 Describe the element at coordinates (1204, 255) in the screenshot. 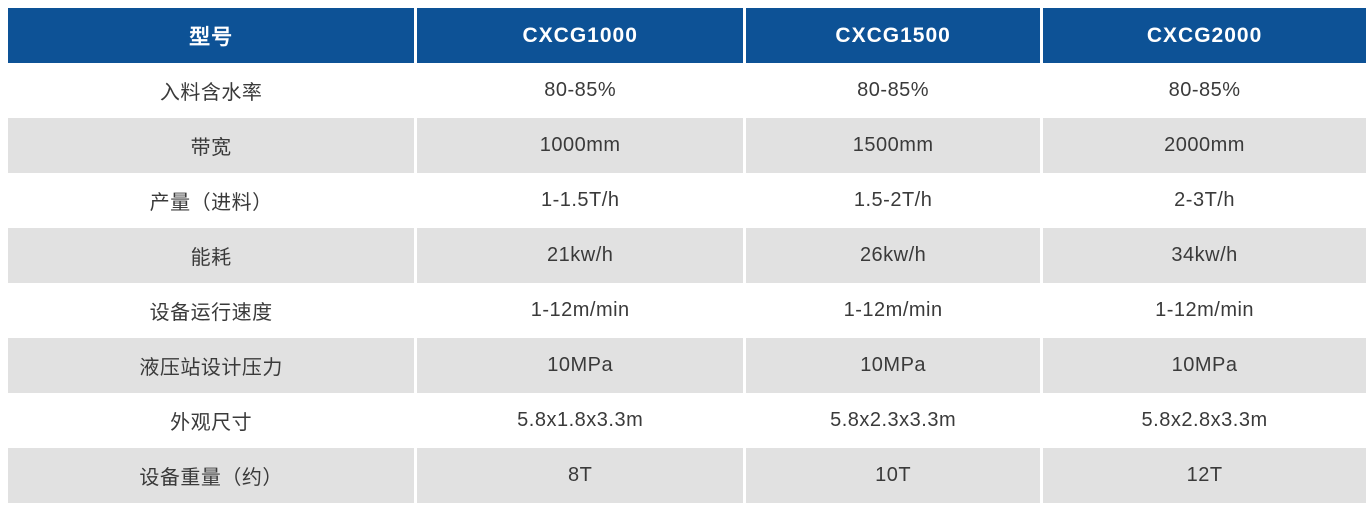

I see `cell-energy-cxcg2000: 34kw/h` at that location.